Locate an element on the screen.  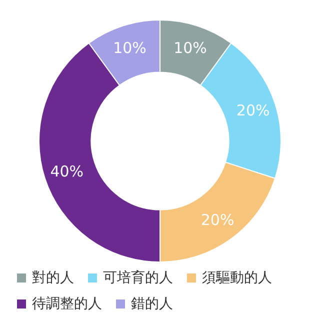
legend-label: 錯的人 is located at coordinates (152, 304).